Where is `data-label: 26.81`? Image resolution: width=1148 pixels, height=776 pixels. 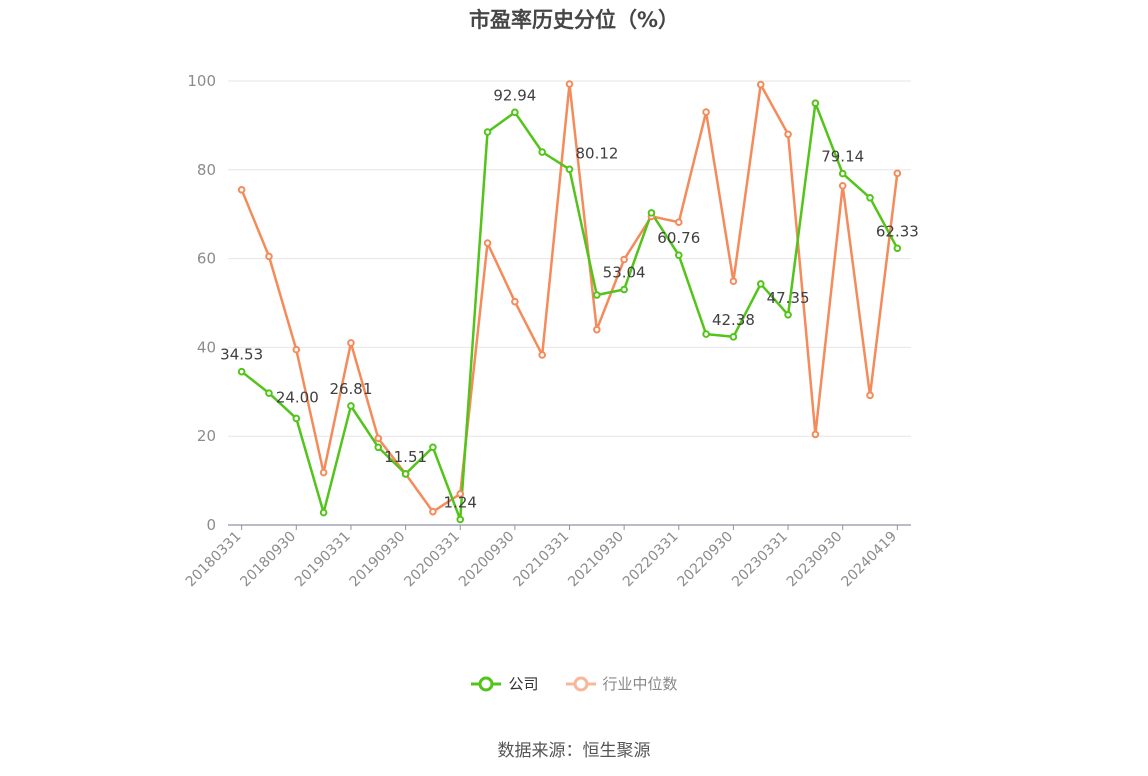 data-label: 26.81 is located at coordinates (350, 389).